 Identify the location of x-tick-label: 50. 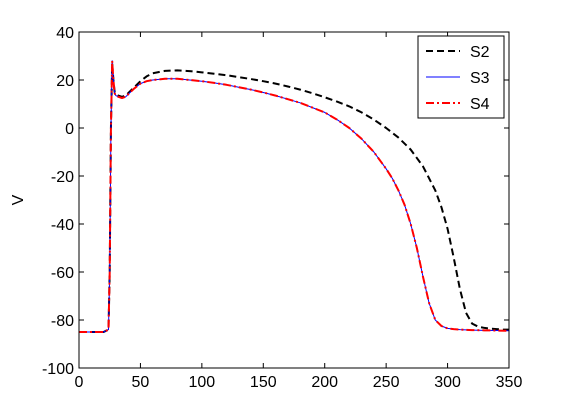
(141, 382).